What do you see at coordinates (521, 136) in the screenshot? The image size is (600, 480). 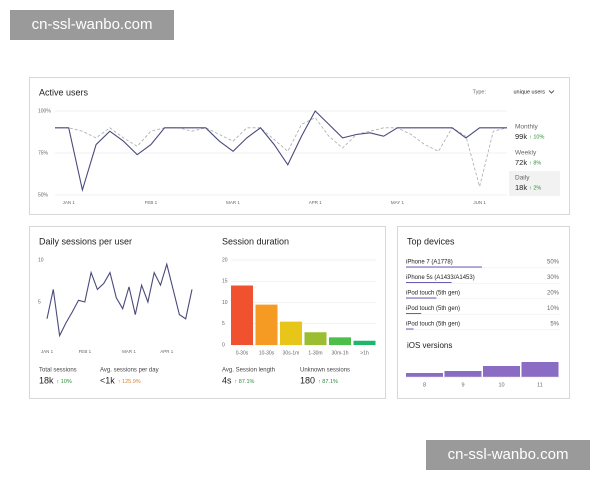 I see `legend-value: 99k` at bounding box center [521, 136].